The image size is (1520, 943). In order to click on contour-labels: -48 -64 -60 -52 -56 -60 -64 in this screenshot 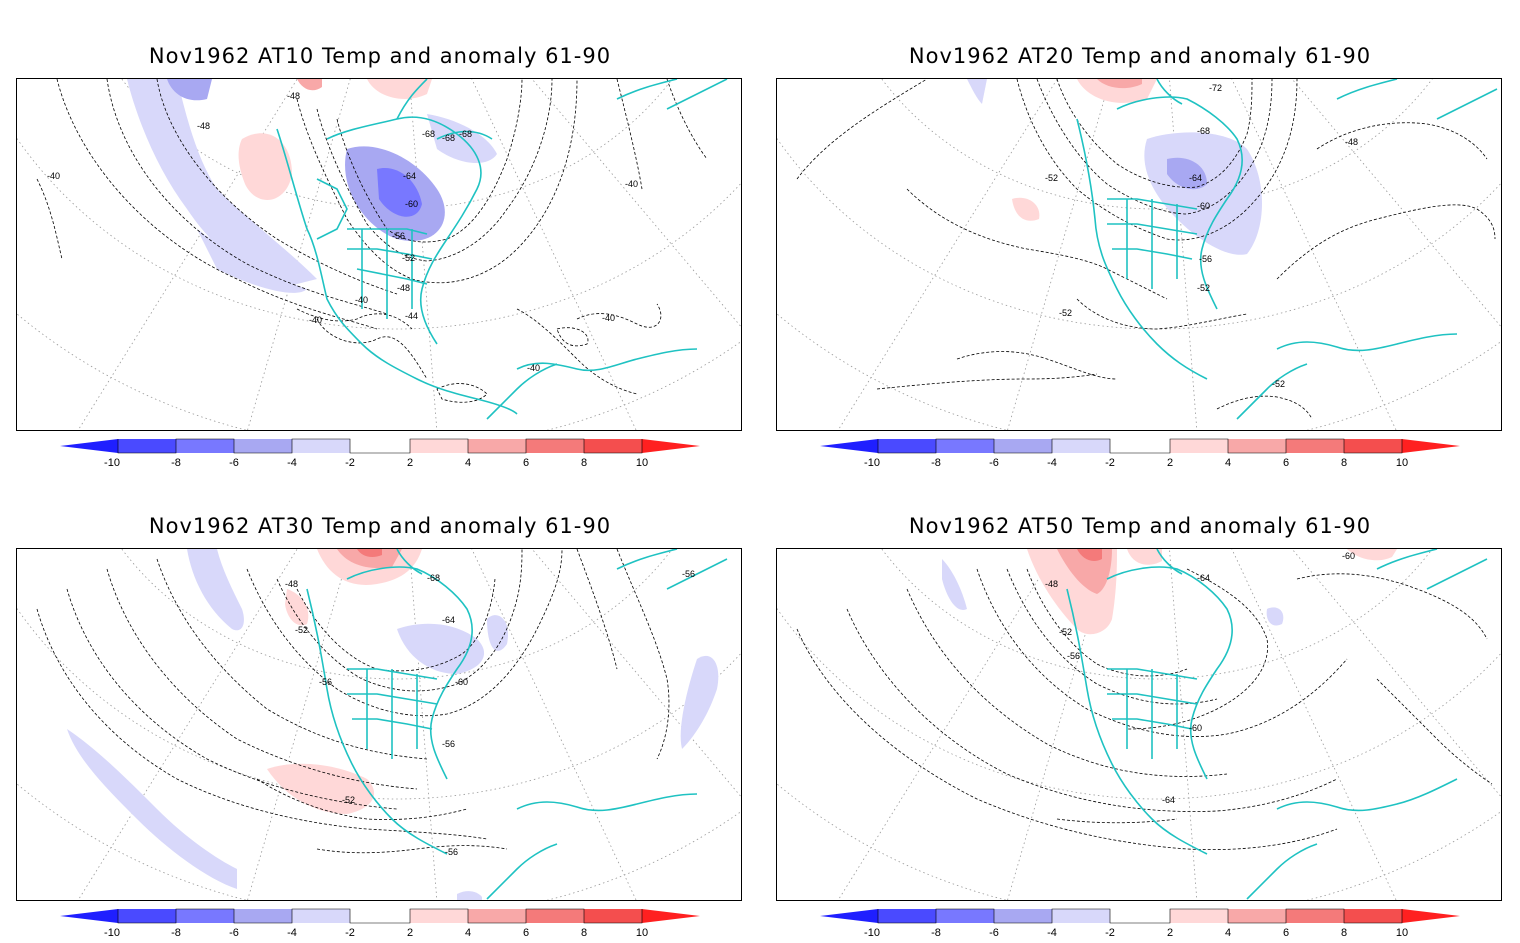, I will do `click(1200, 678)`.